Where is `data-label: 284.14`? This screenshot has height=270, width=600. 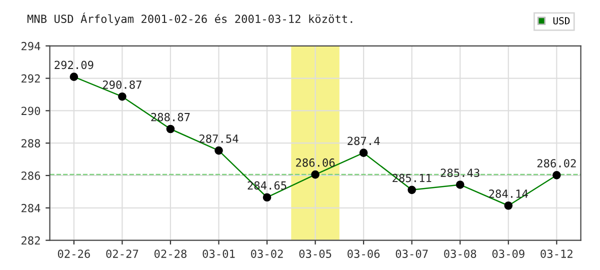
data-label: 284.14 is located at coordinates (508, 194).